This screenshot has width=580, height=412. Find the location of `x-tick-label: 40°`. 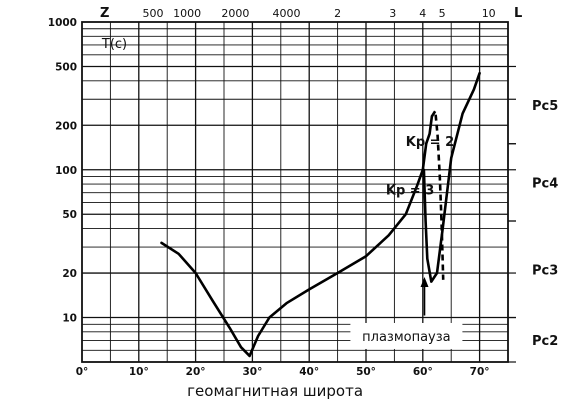

x-tick-label: 40° is located at coordinates (309, 372).